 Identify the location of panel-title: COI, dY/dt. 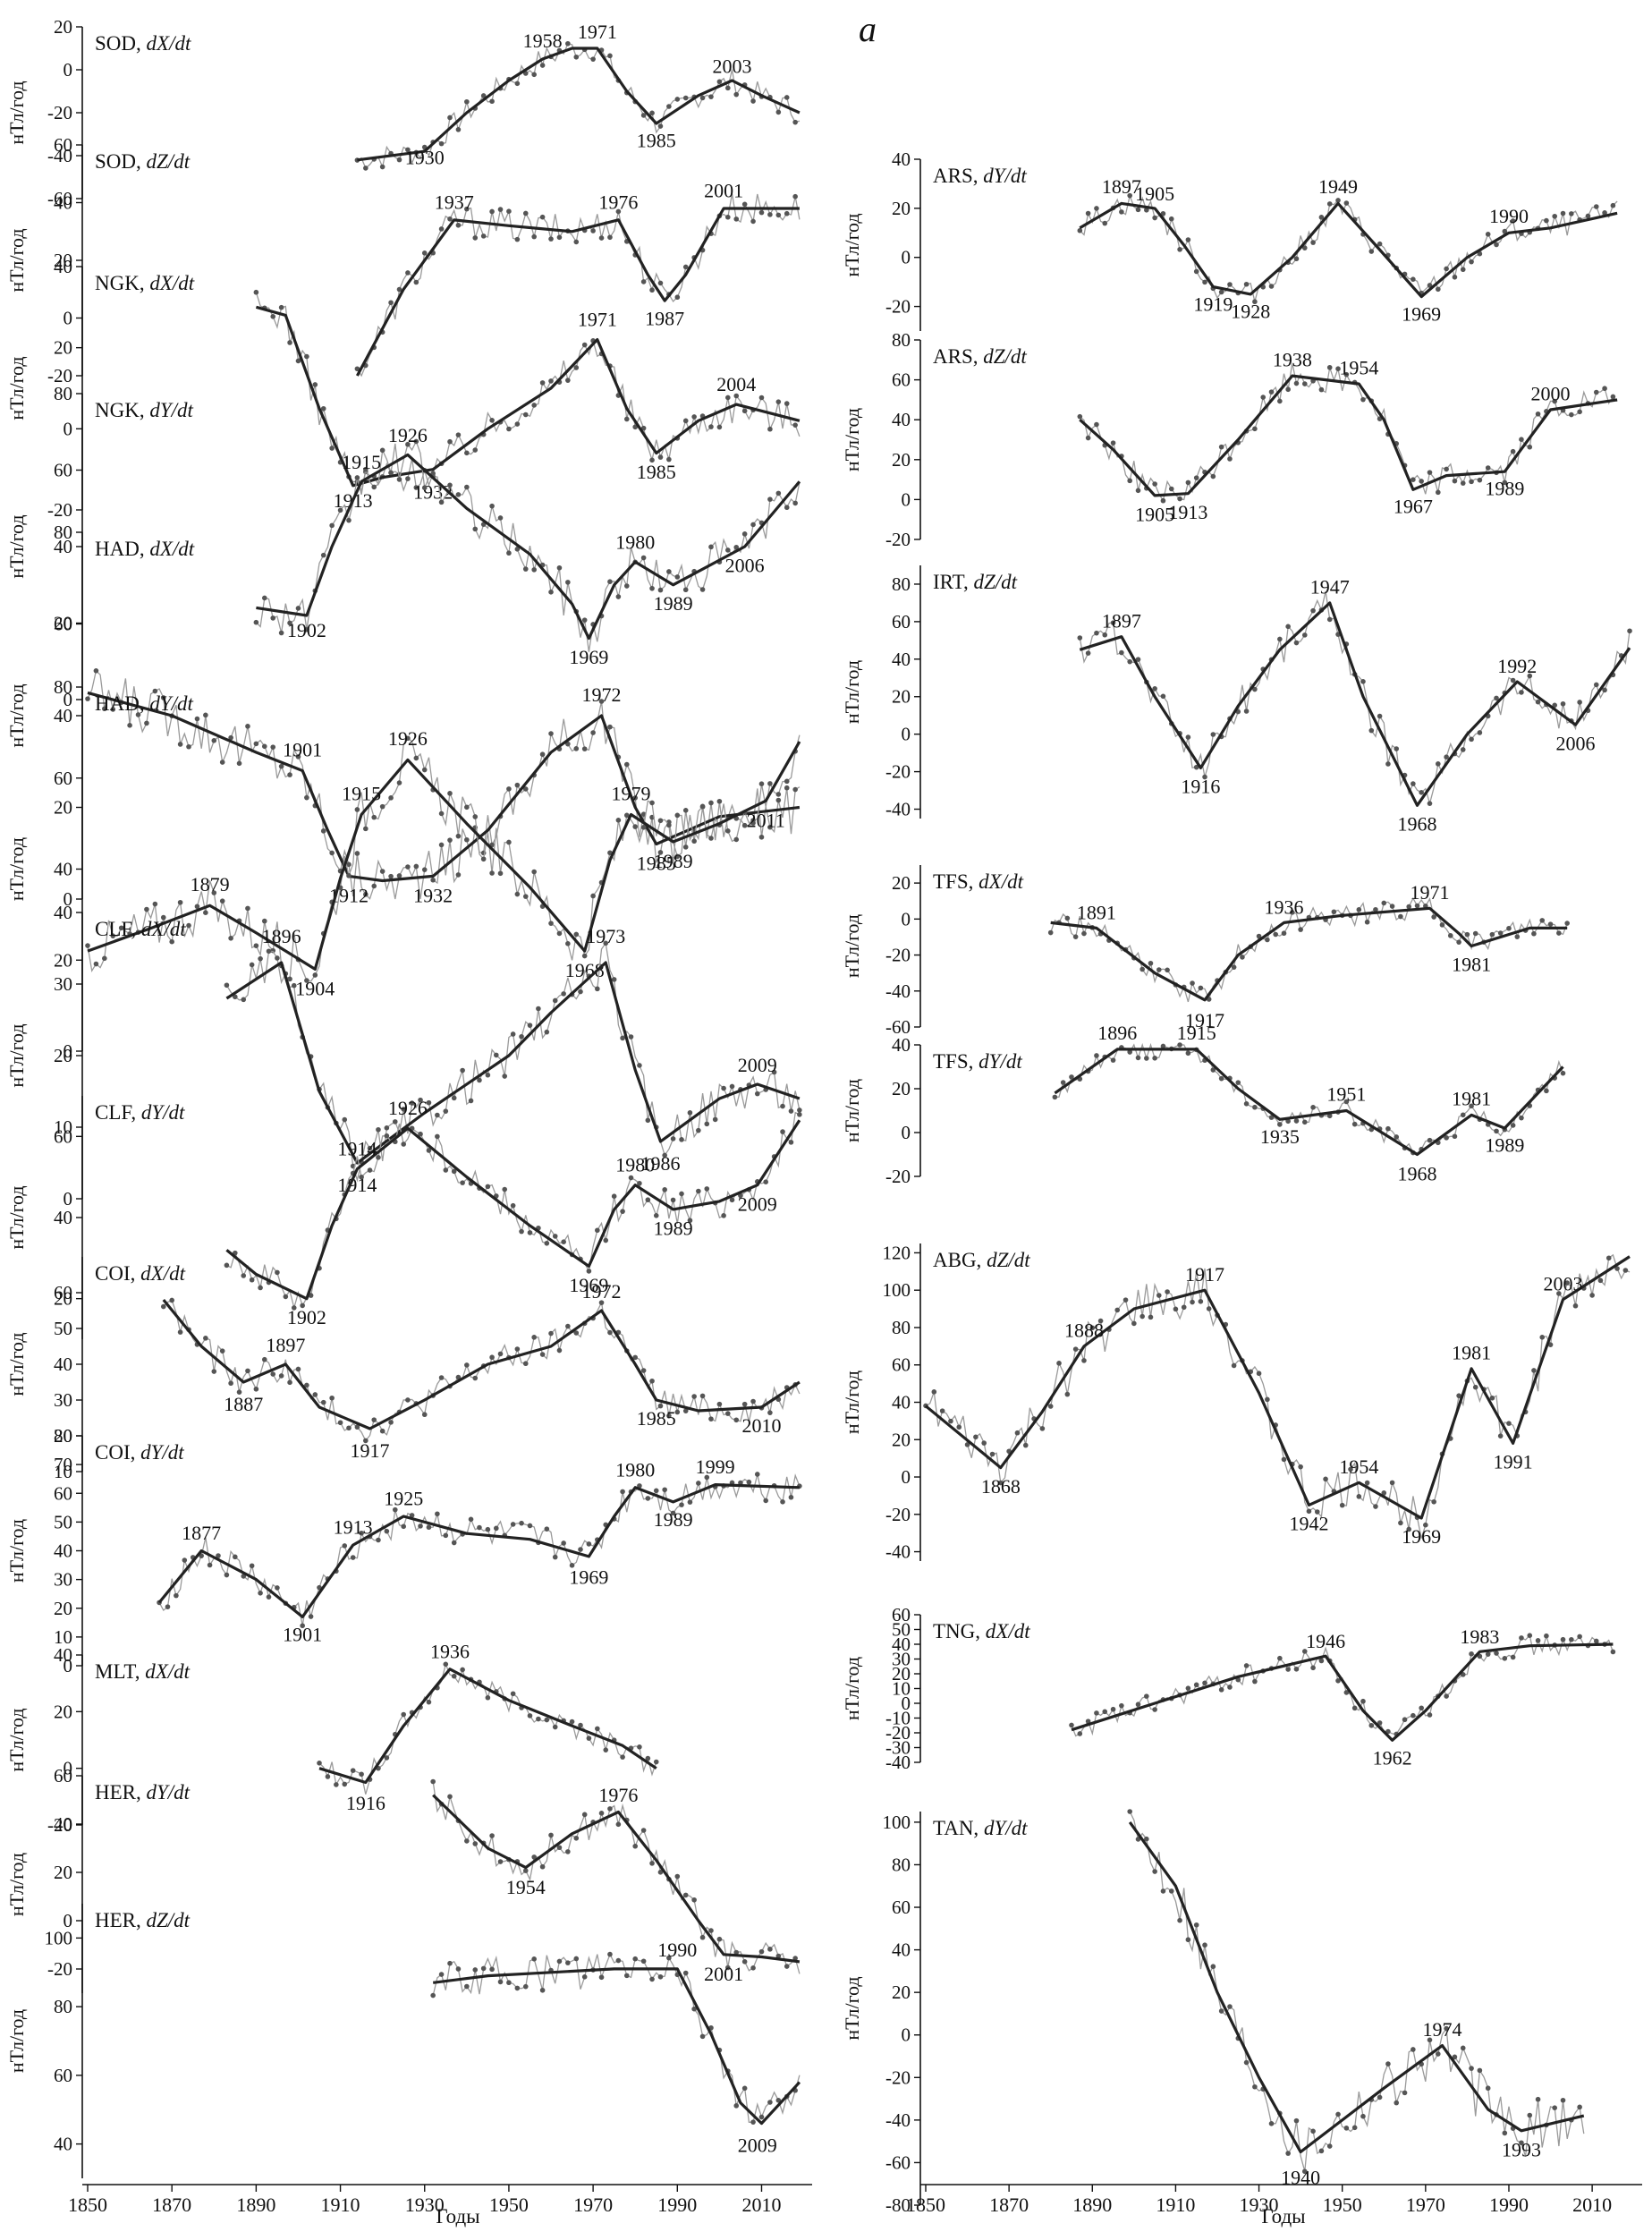
(139, 1452).